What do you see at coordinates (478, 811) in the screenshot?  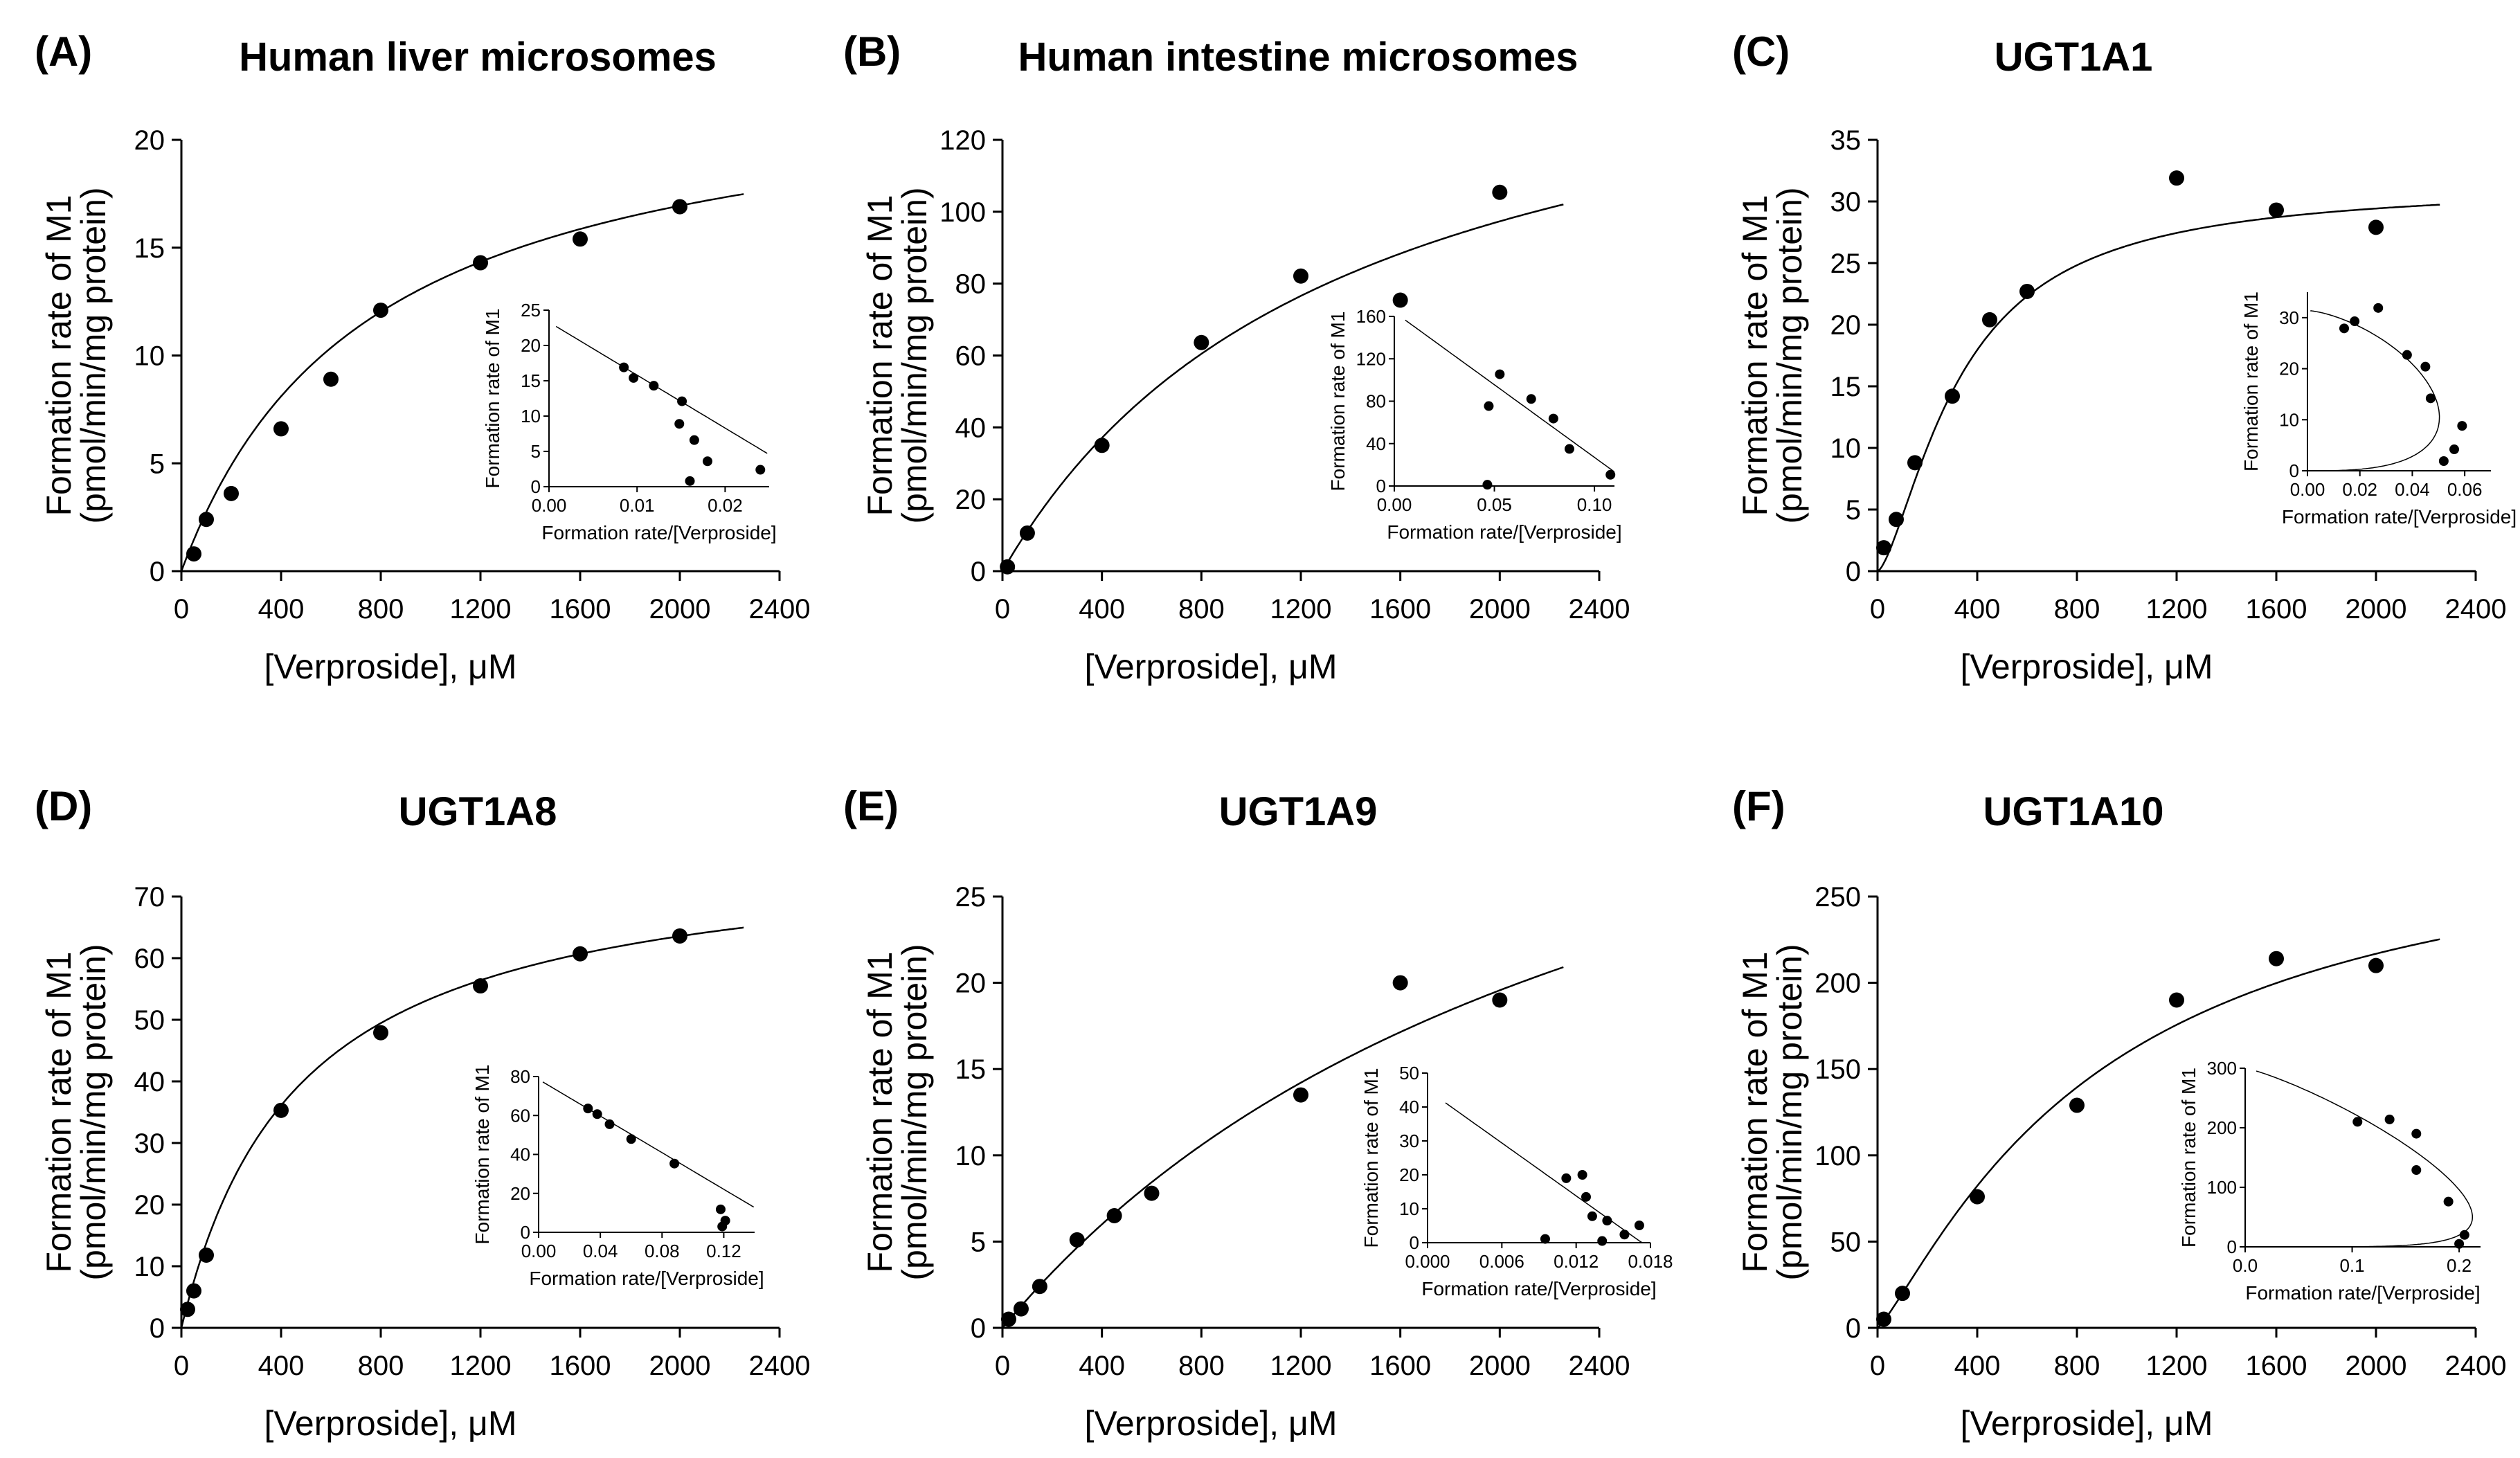 I see `panel-title: UGT1A8` at bounding box center [478, 811].